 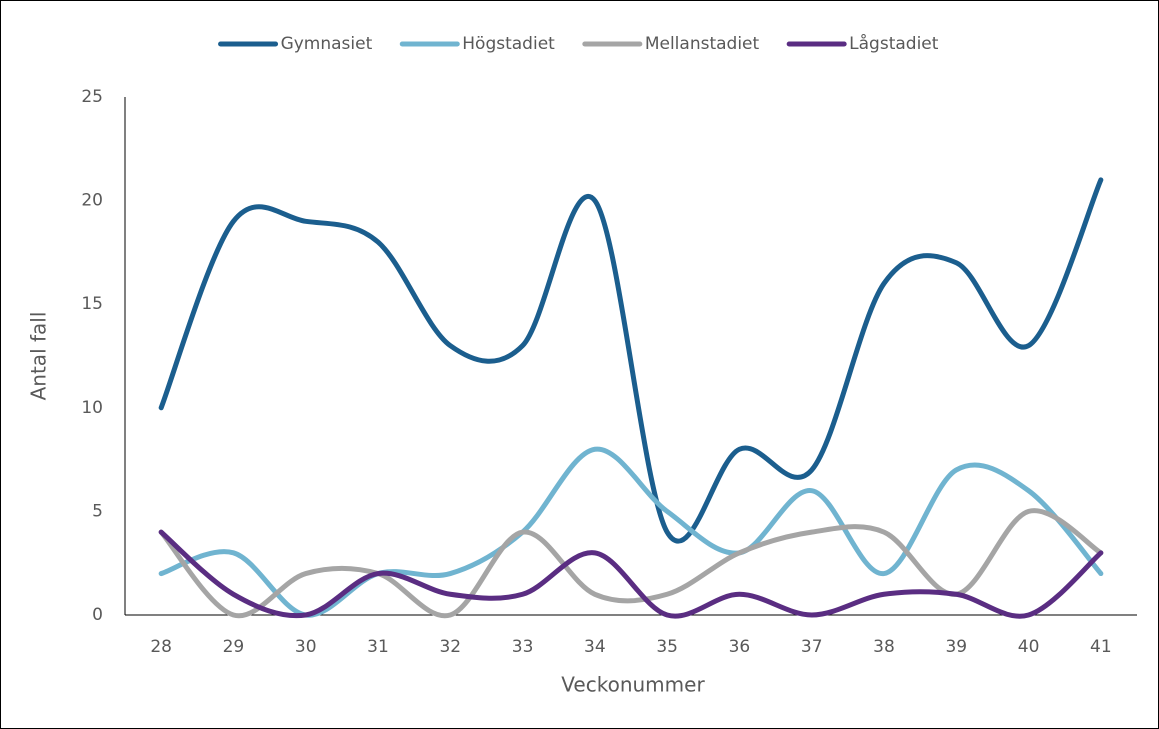 I want to click on y-tick-label: 15, so click(x=92, y=304).